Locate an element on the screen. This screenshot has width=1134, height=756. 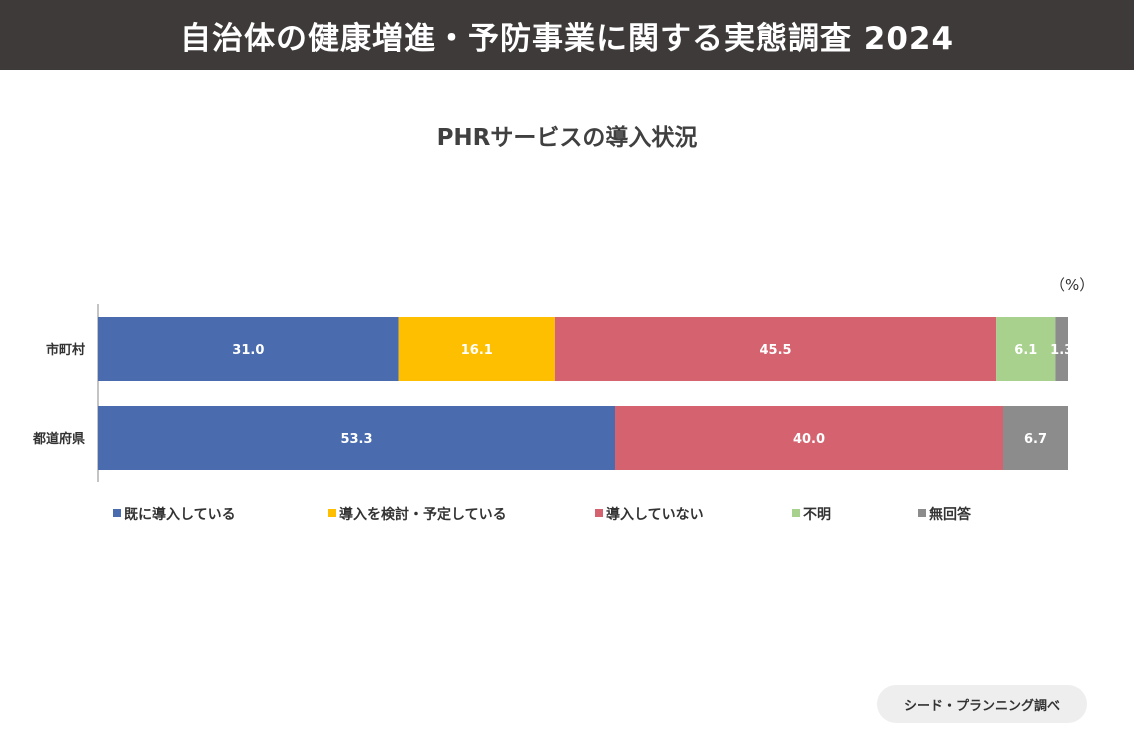
source-badge: シード・プランニング調べ is located at coordinates (982, 704).